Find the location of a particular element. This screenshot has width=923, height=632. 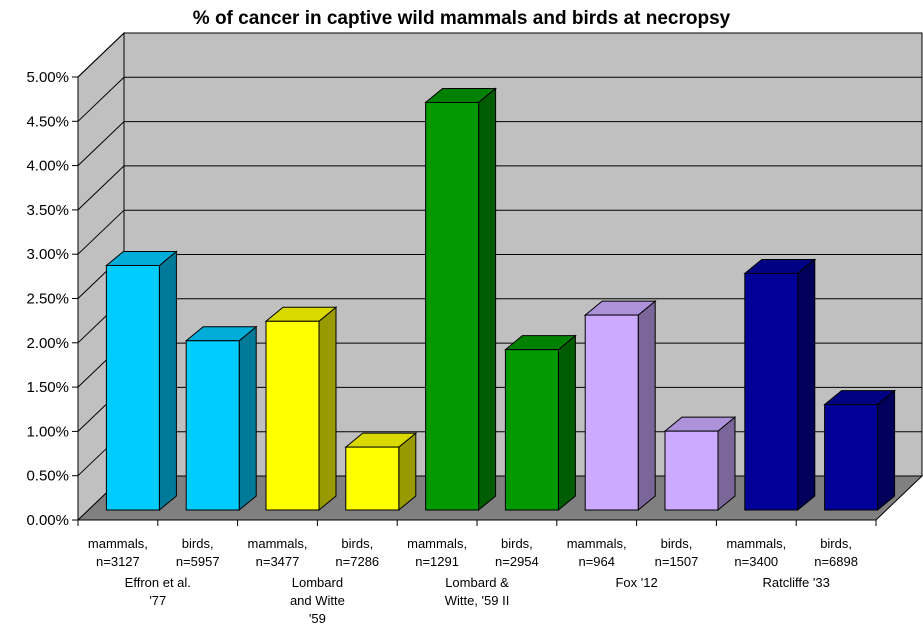

y-tick-label: 0.50% is located at coordinates (47, 476).